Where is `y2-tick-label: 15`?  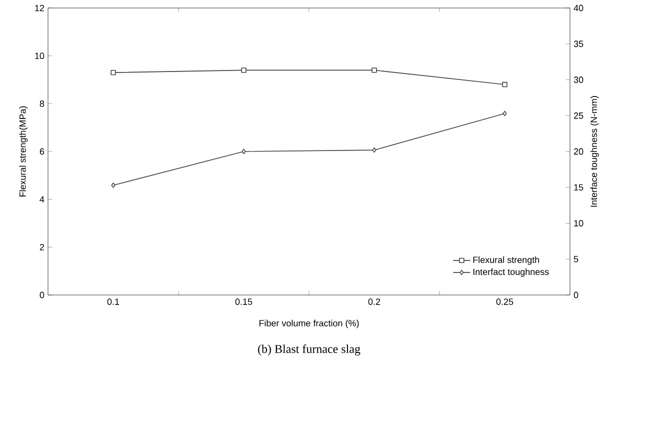 y2-tick-label: 15 is located at coordinates (579, 187).